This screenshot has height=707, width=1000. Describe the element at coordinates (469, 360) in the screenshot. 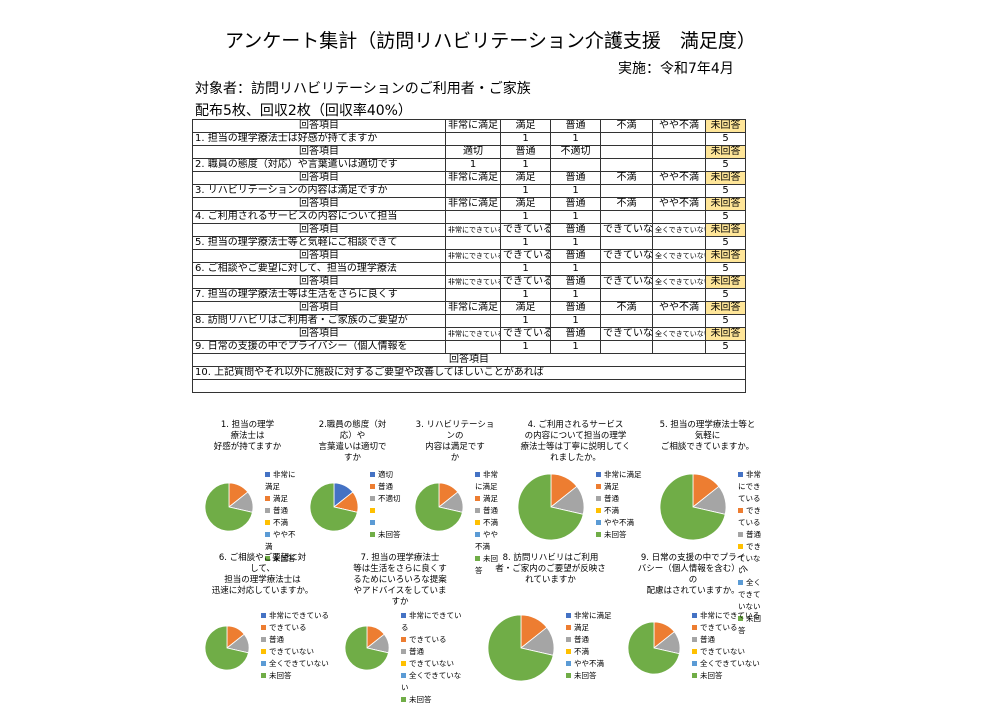

I see `header-row: 回答項目` at that location.